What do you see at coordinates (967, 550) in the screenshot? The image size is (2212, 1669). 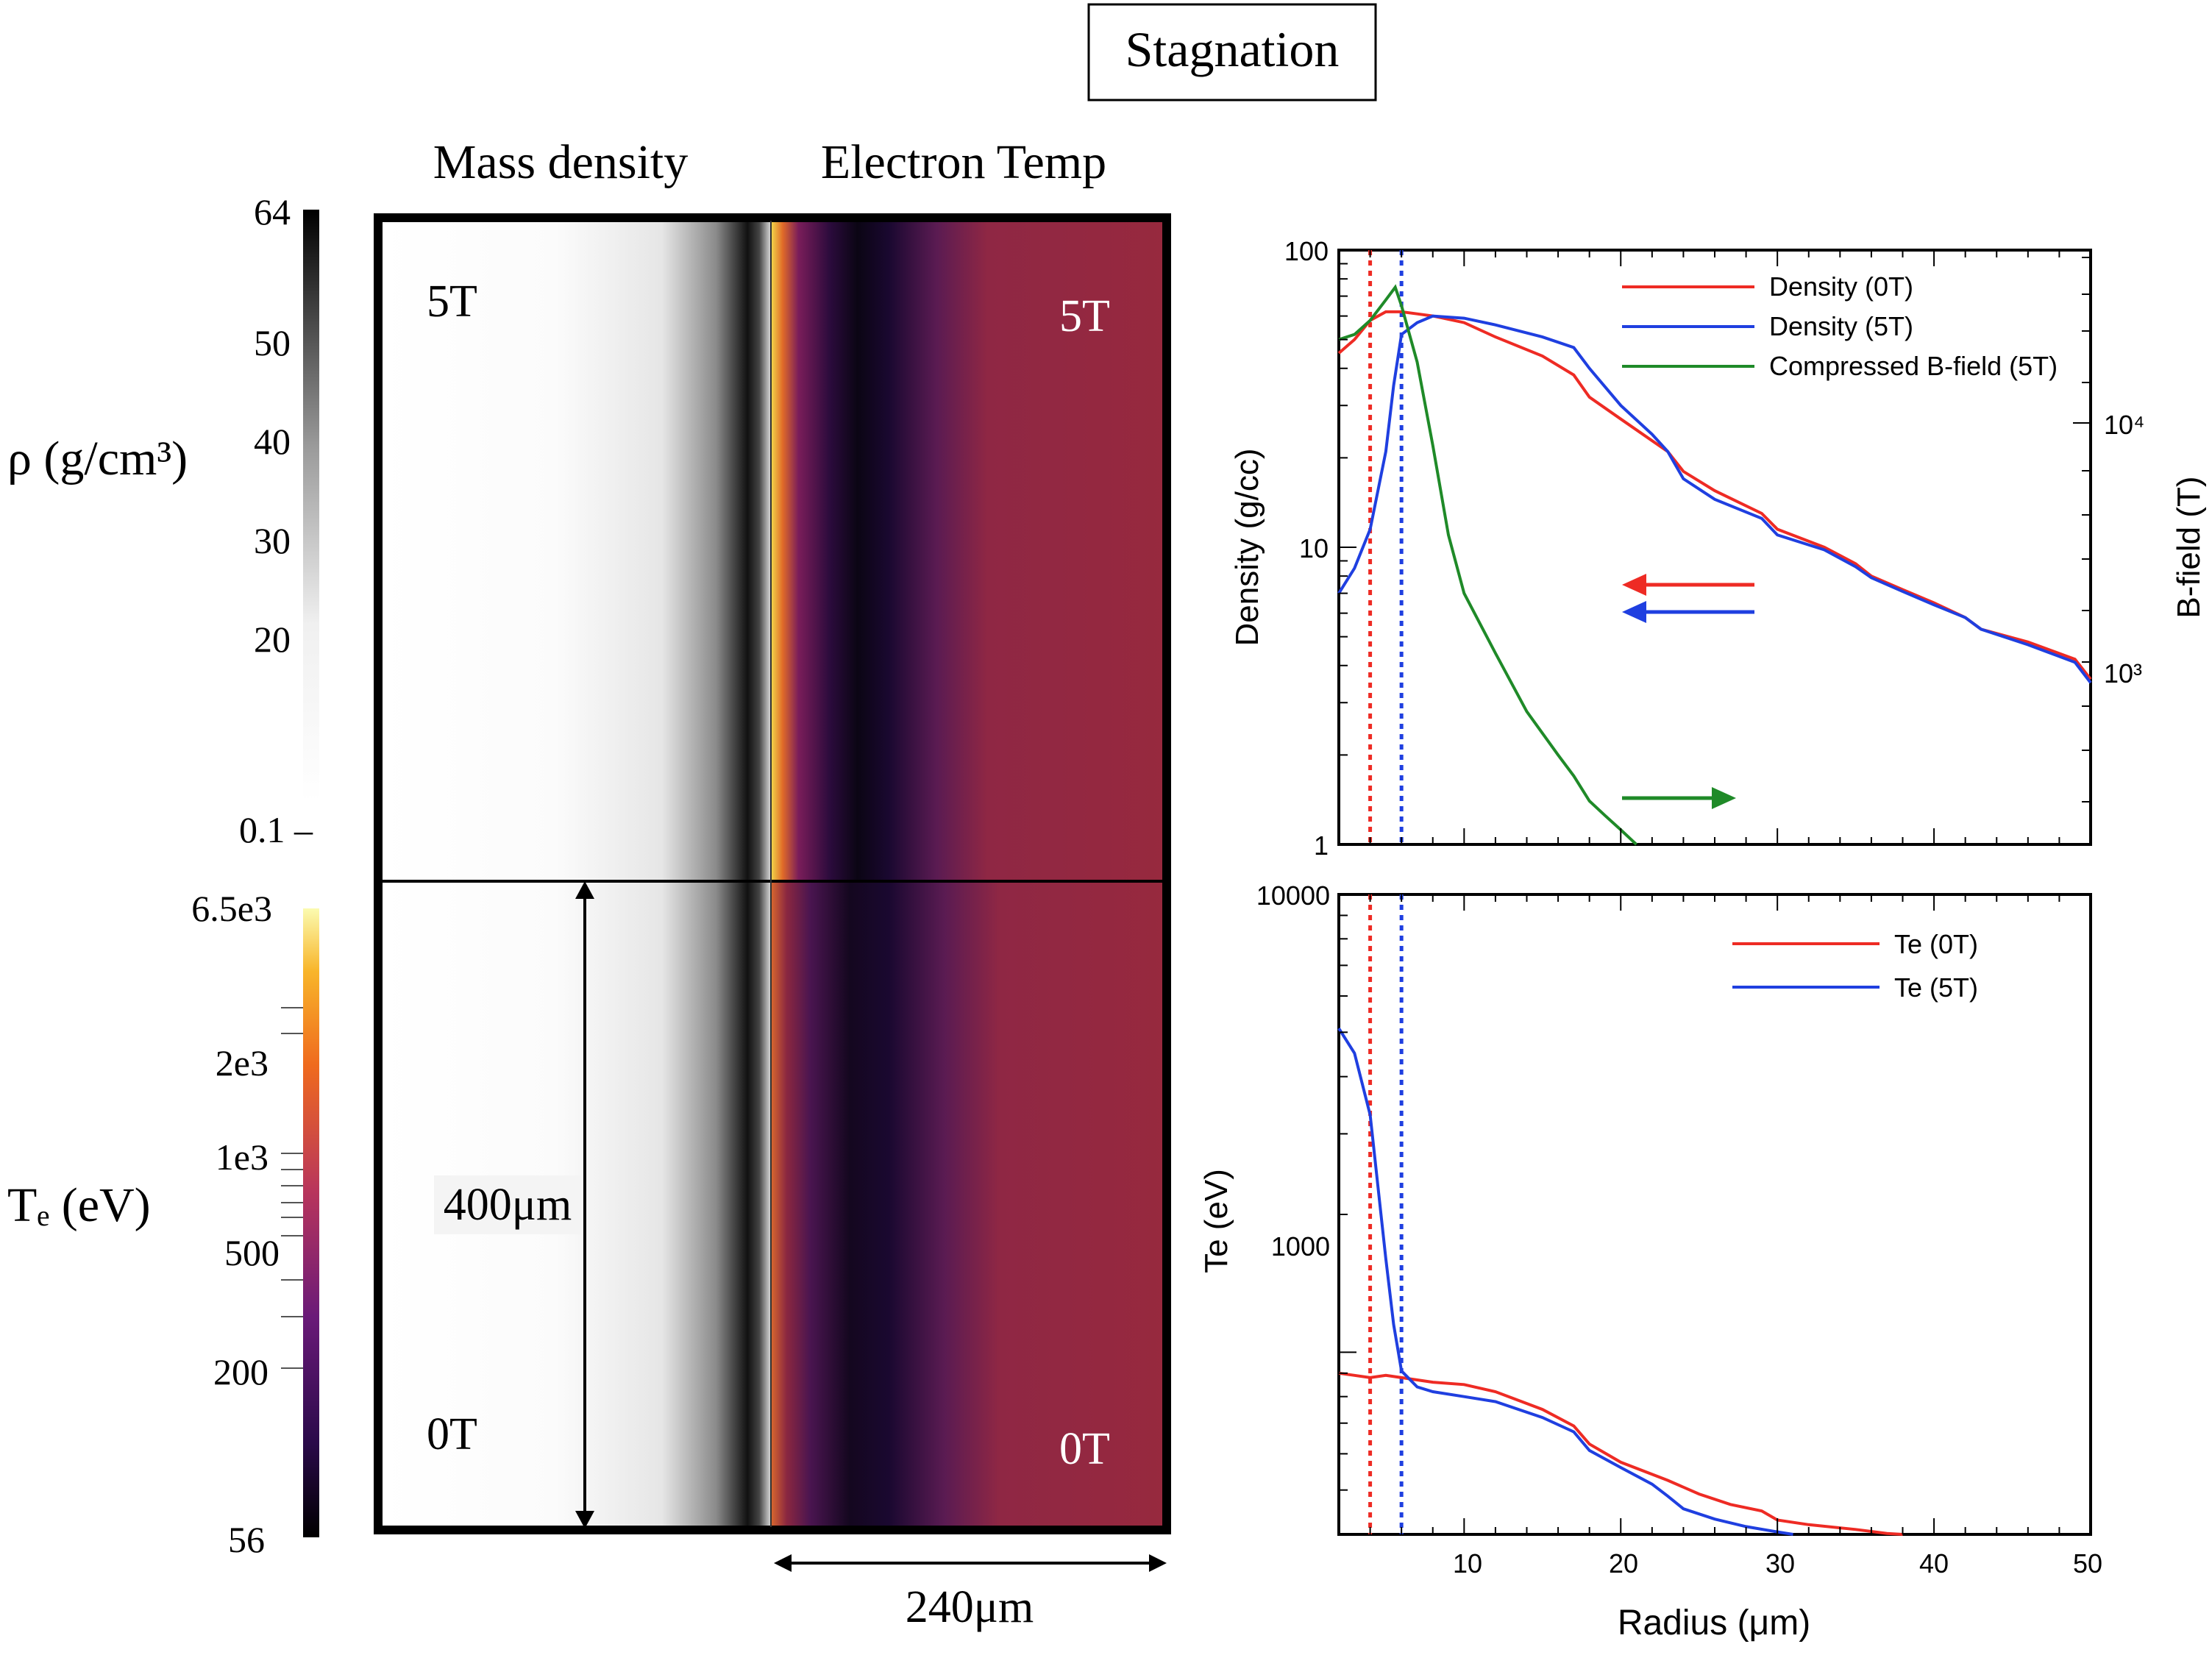 I see `temperature-map-top` at bounding box center [967, 550].